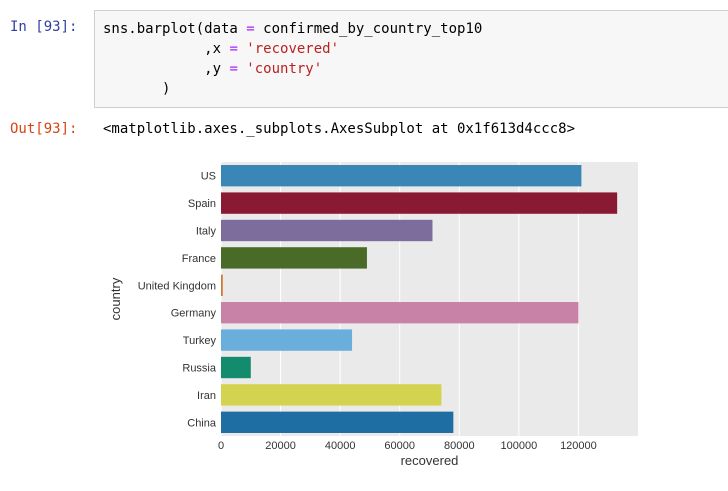 Image resolution: width=728 pixels, height=491 pixels. I want to click on bar-spain, so click(419, 203).